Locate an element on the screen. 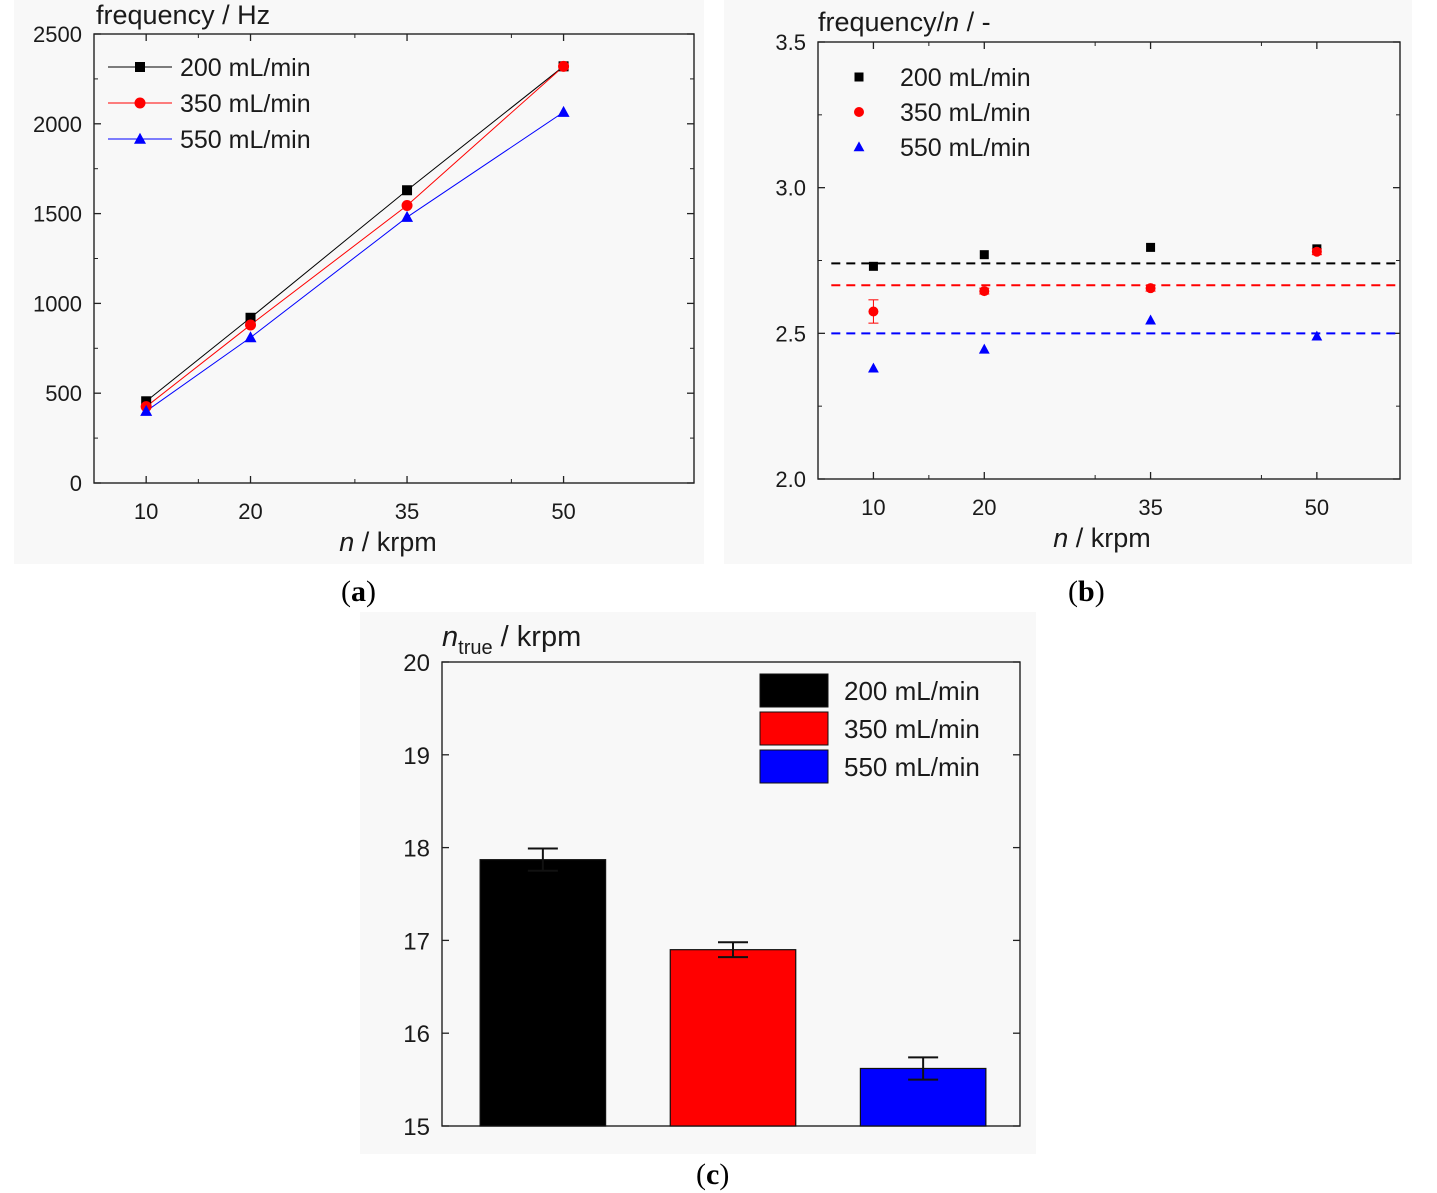  chart-c-ytick-label: 18 is located at coordinates (416, 849).